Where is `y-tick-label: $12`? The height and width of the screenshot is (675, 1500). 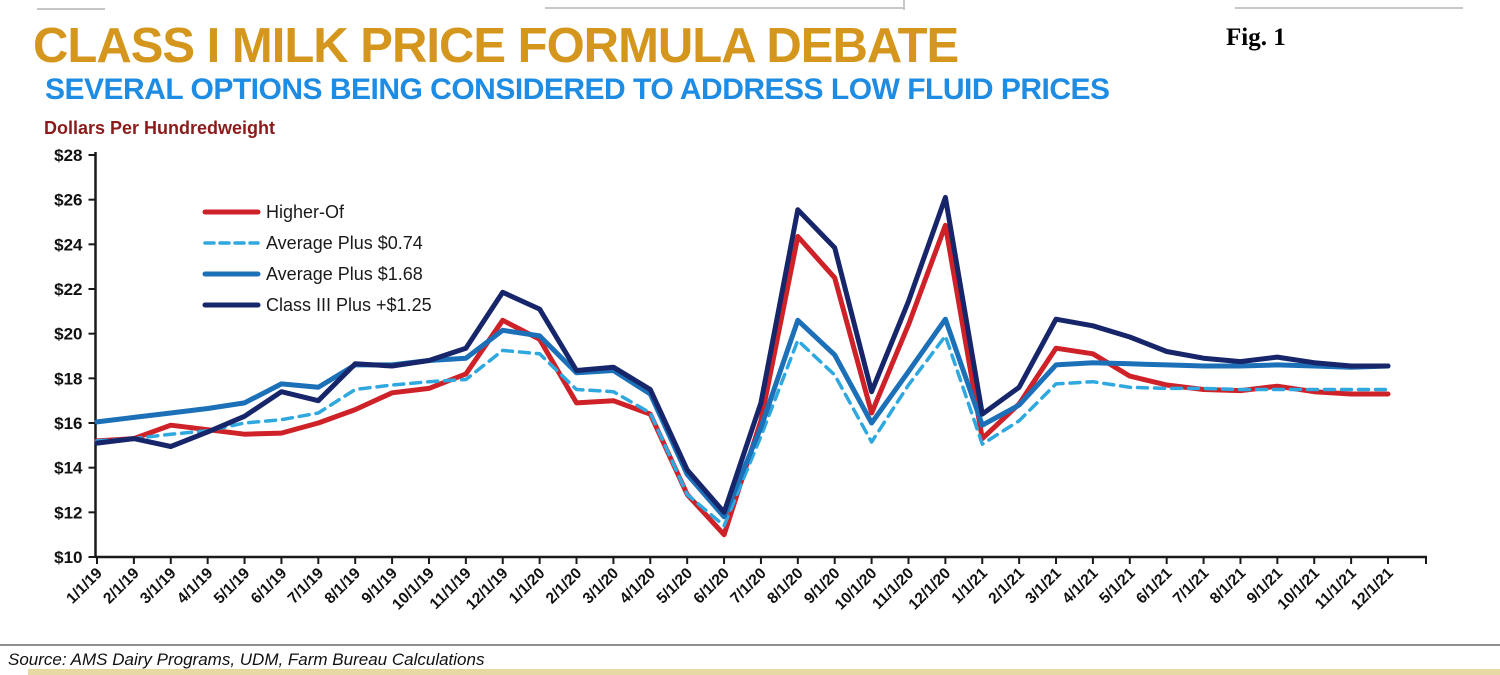
y-tick-label: $12 is located at coordinates (68, 512).